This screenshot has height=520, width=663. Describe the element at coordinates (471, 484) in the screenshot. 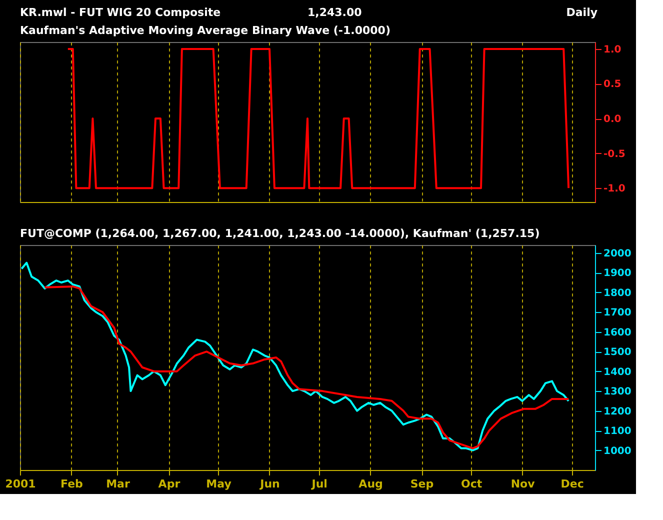

I see `x-tick-label: Oct` at that location.